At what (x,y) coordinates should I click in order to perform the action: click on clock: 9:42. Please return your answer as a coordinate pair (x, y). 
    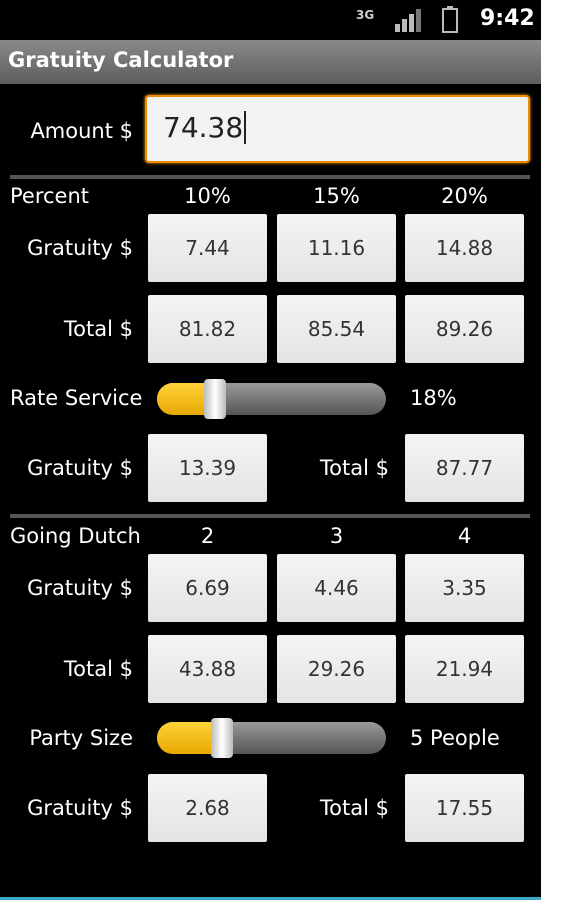
    Looking at the image, I should click on (507, 18).